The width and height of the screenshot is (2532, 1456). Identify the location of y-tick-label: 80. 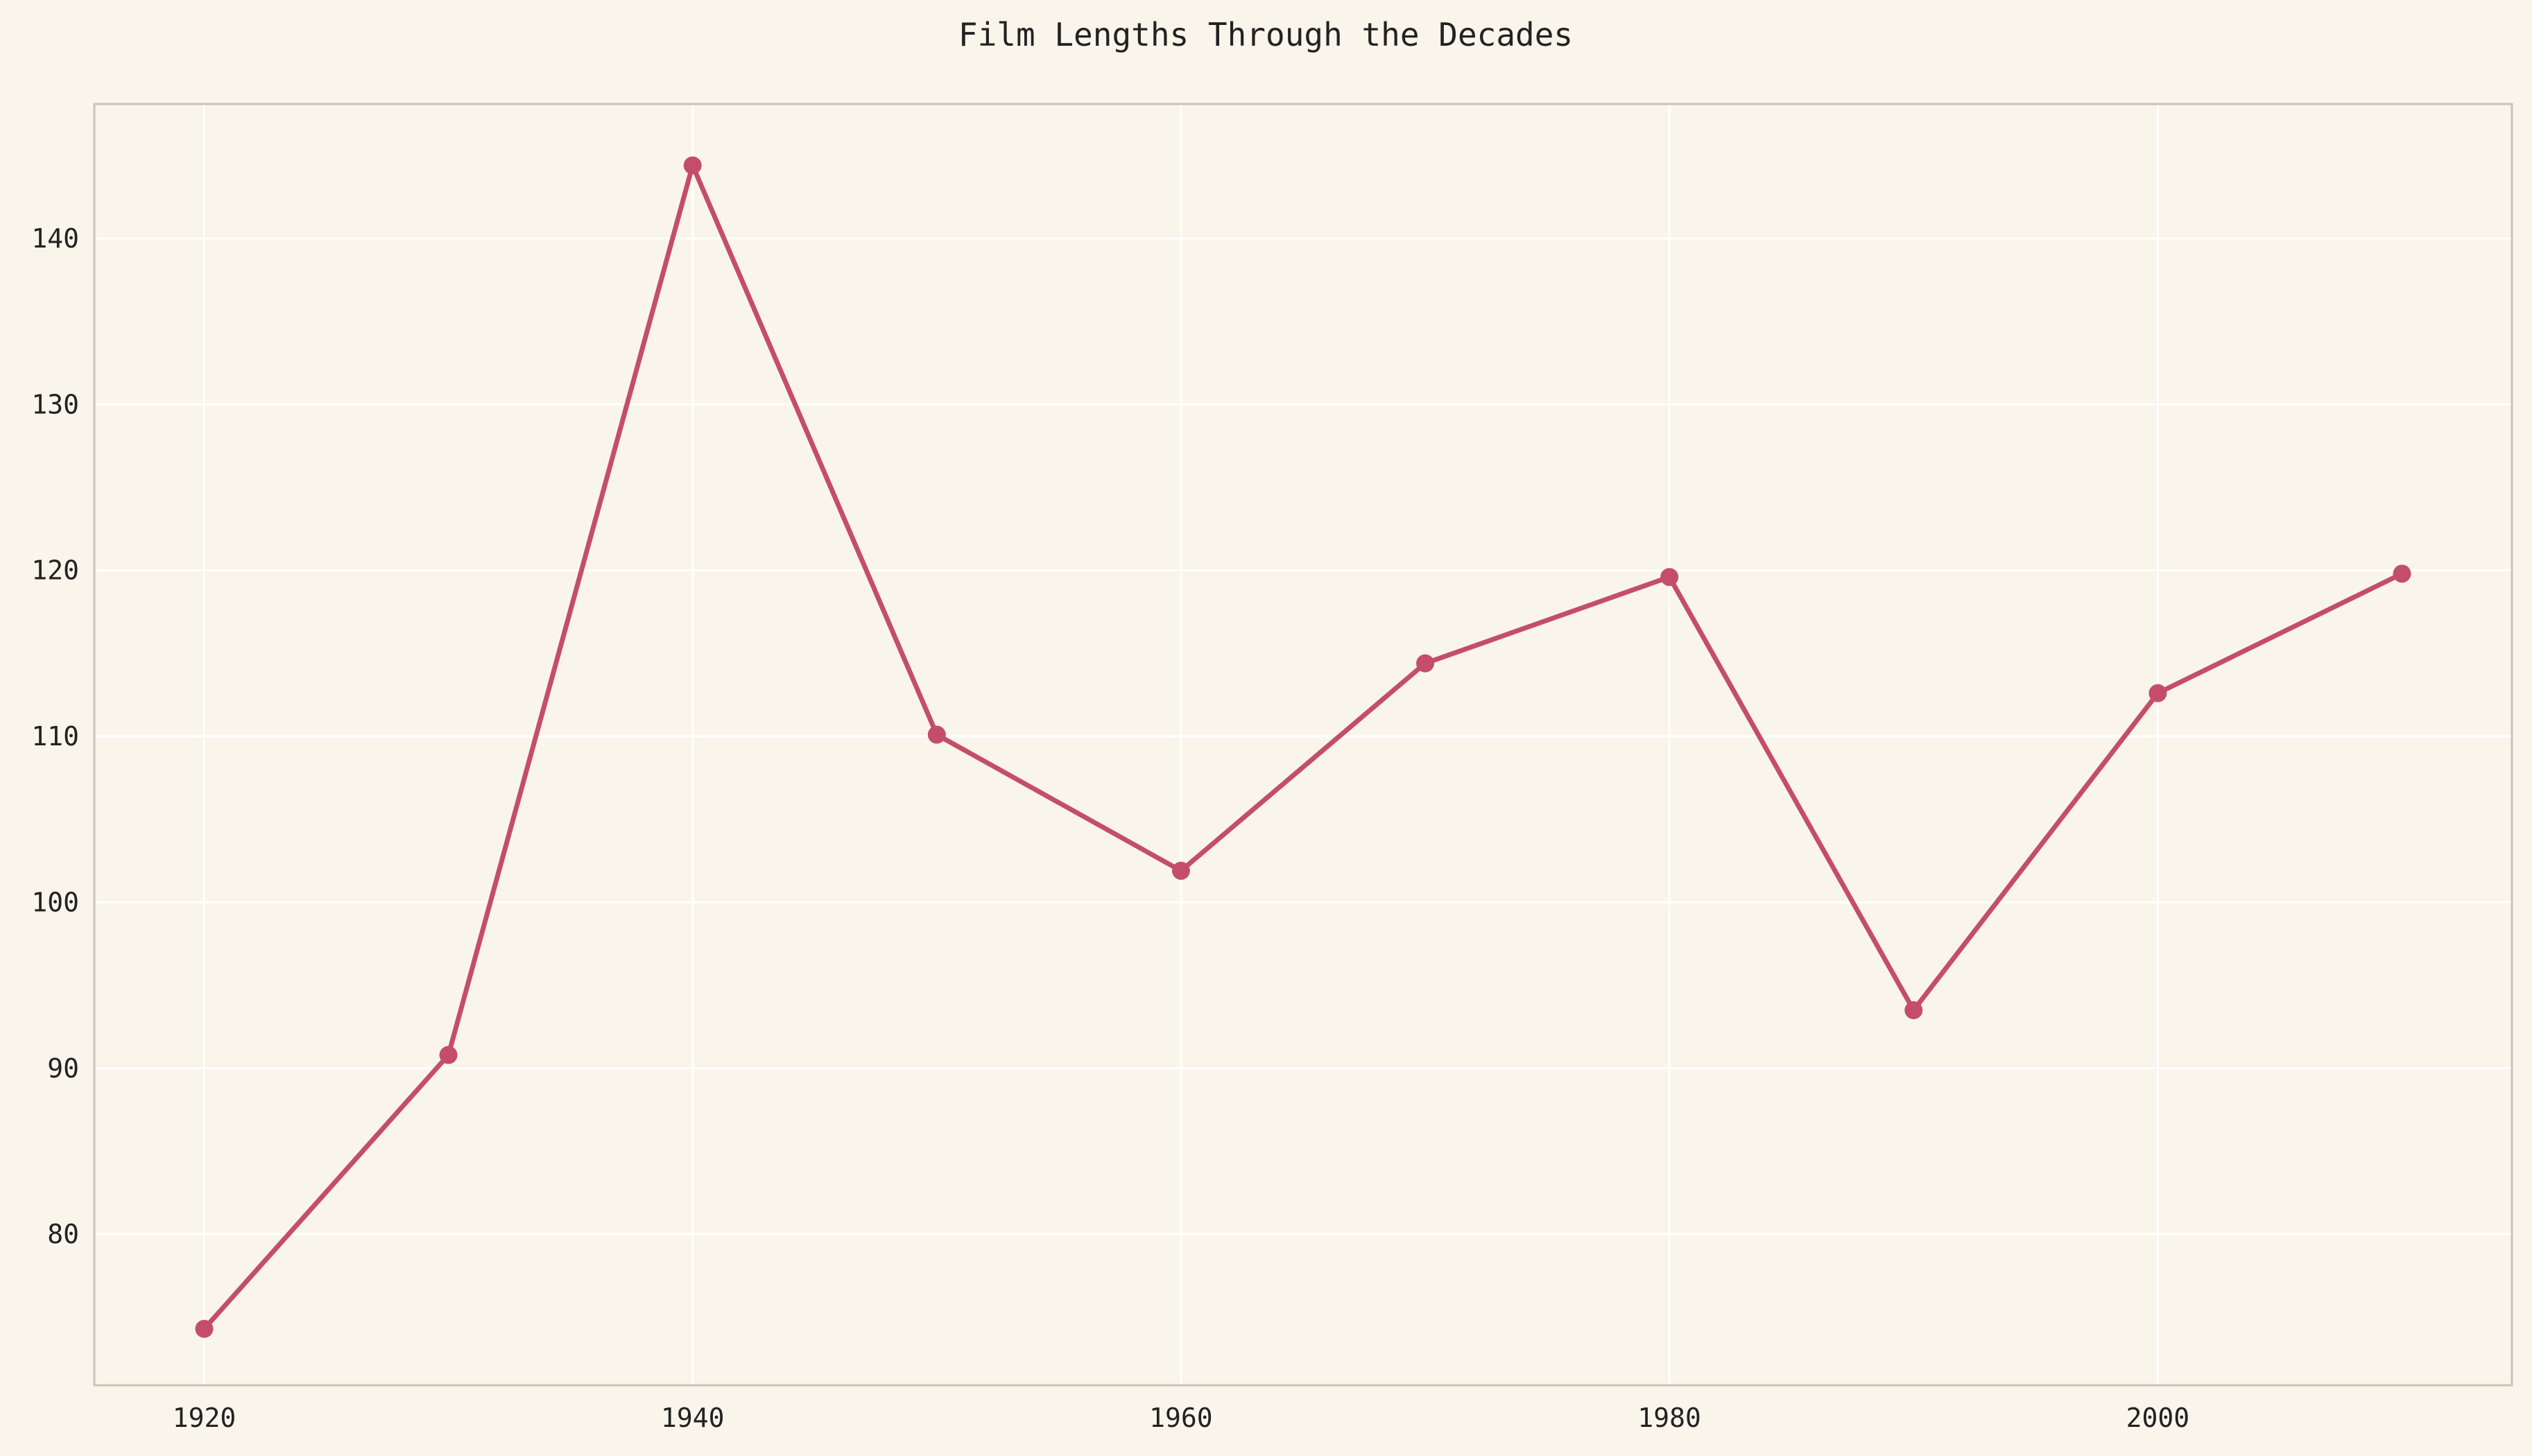
(63, 1234).